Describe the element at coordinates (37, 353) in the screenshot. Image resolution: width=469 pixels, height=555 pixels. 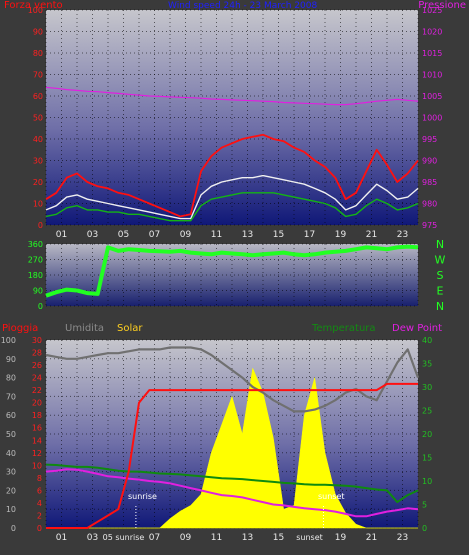
I see `rain-tick-label: 28` at that location.